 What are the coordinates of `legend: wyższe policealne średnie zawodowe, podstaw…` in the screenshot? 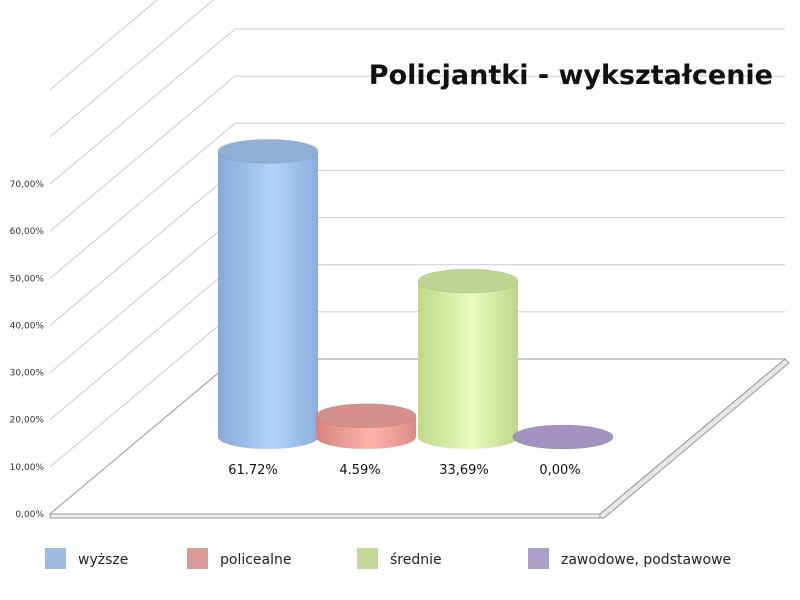 It's located at (388, 558).